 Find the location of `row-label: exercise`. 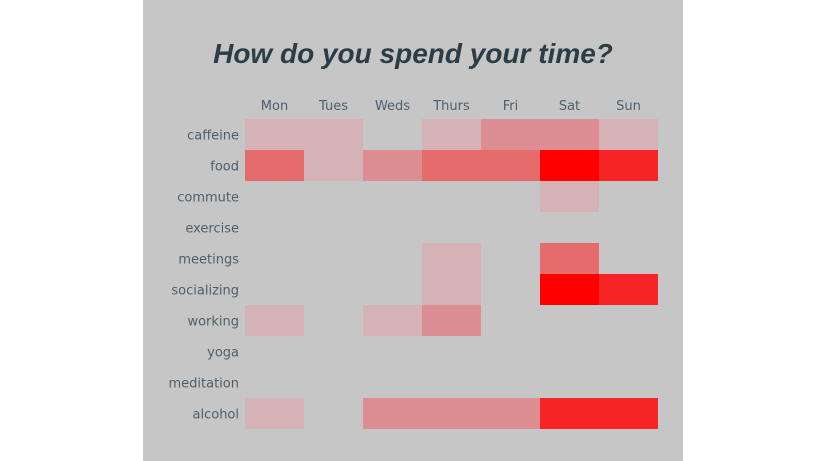

row-label: exercise is located at coordinates (212, 229).